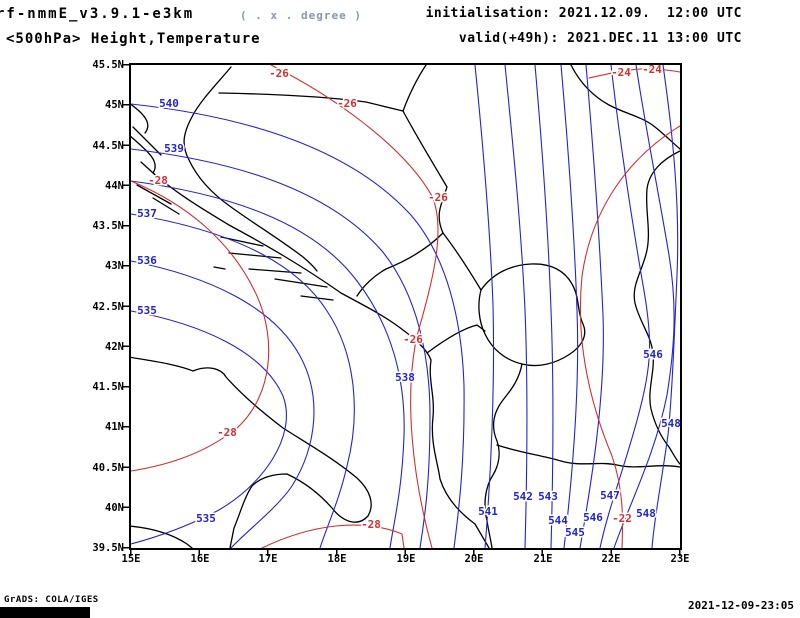  Describe the element at coordinates (558, 520) in the screenshot. I see `height-contour-label: 544` at that location.